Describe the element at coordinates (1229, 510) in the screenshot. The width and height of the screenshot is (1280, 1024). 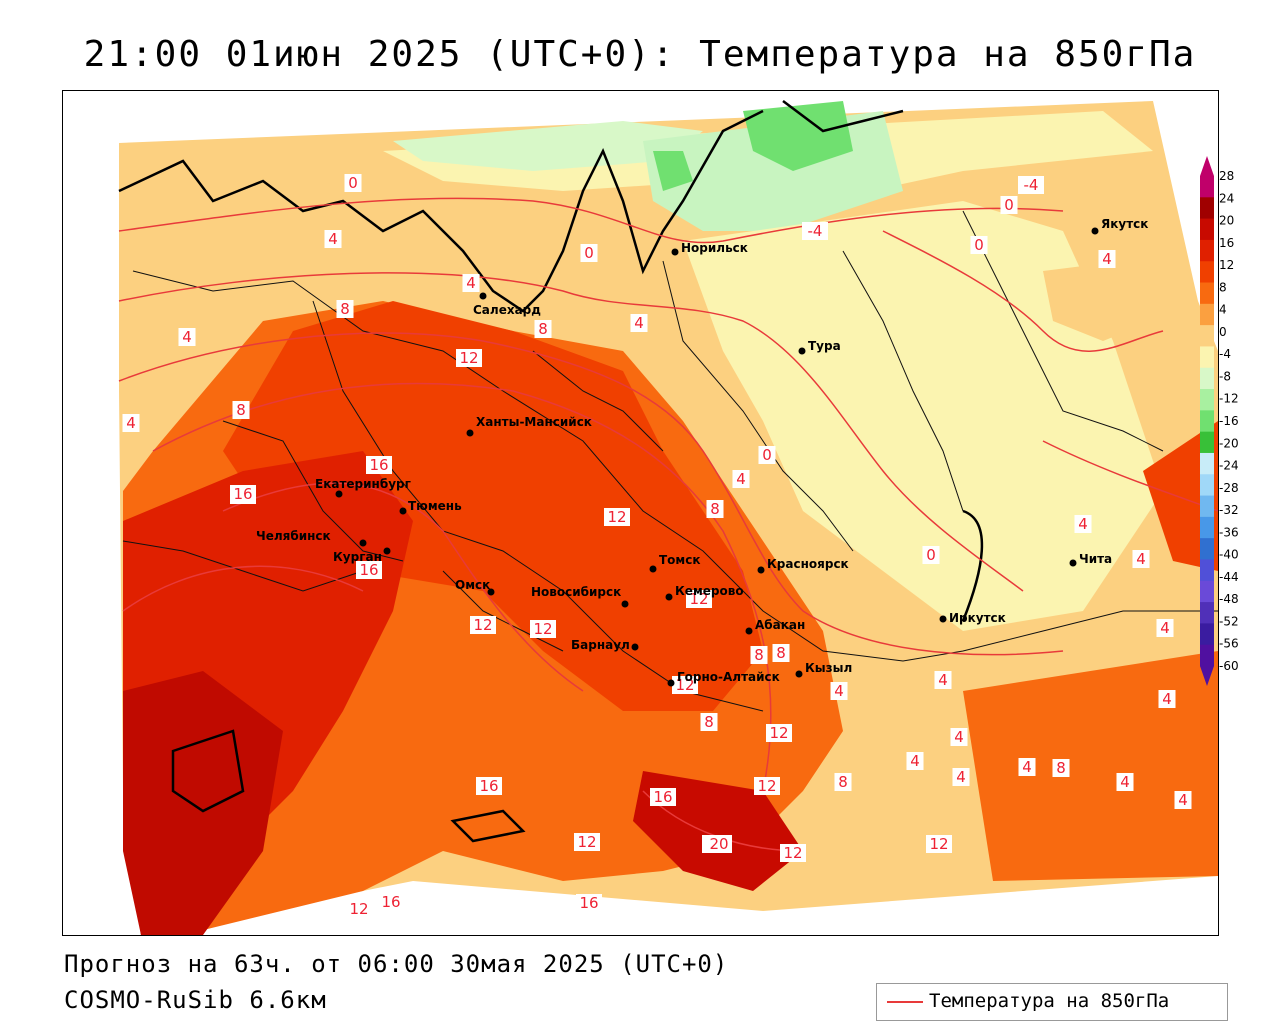
I see `scale-tick-label: -32` at that location.